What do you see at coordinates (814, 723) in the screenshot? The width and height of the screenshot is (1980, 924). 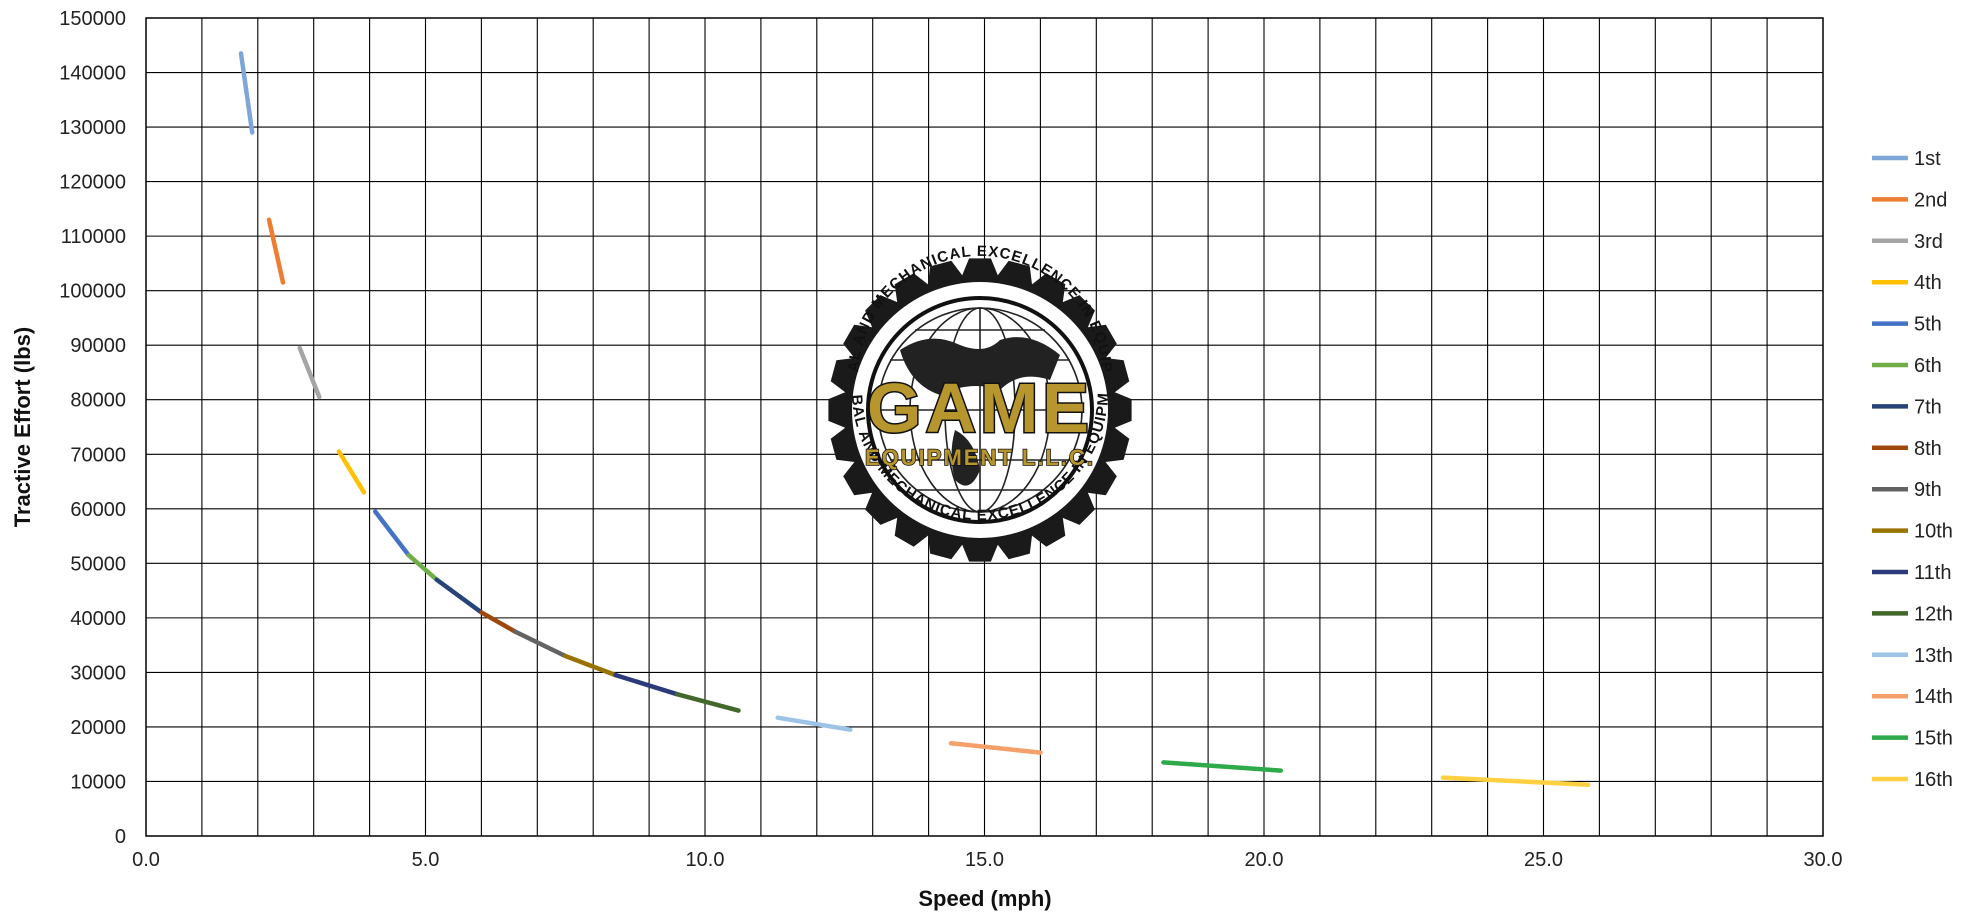 I see `series-line-13th` at bounding box center [814, 723].